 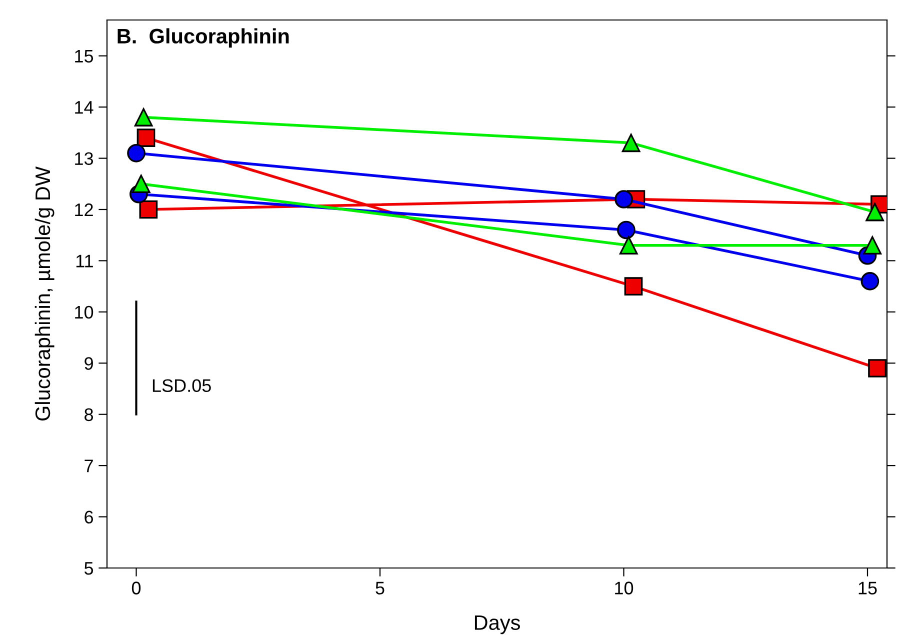 I want to click on y-tick-label: 9, so click(x=88, y=363).